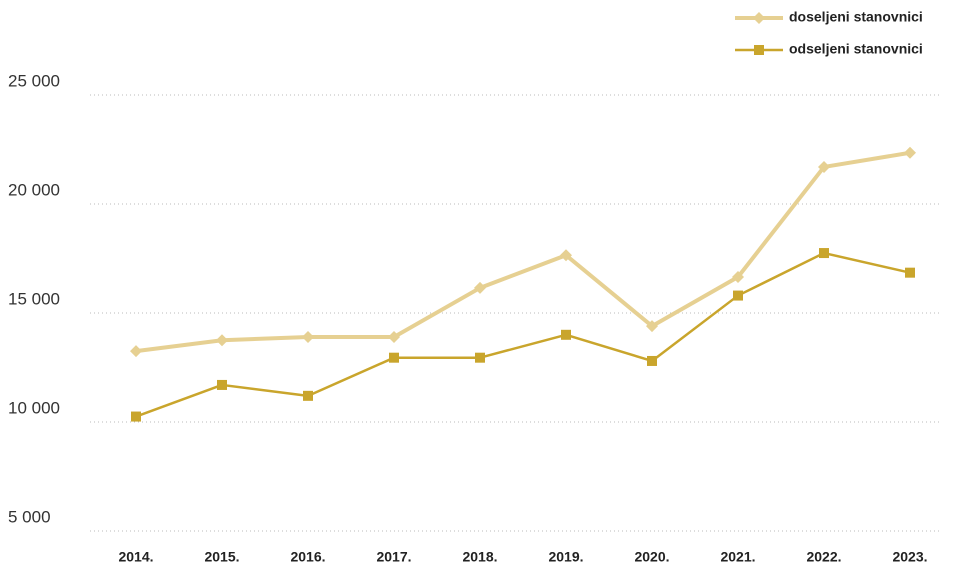 The width and height of the screenshot is (958, 568). I want to click on x-tick-label: 2017., so click(393, 557).